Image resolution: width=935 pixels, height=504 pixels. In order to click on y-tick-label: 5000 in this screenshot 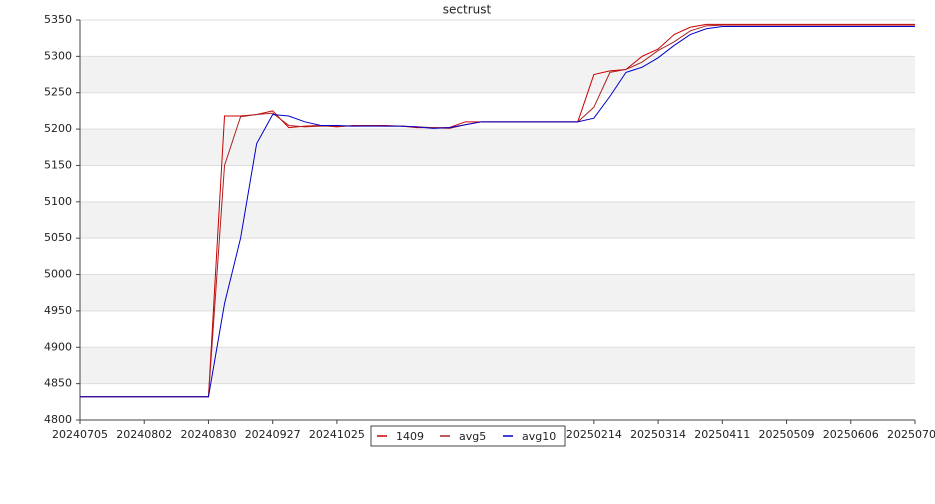, I will do `click(58, 274)`.